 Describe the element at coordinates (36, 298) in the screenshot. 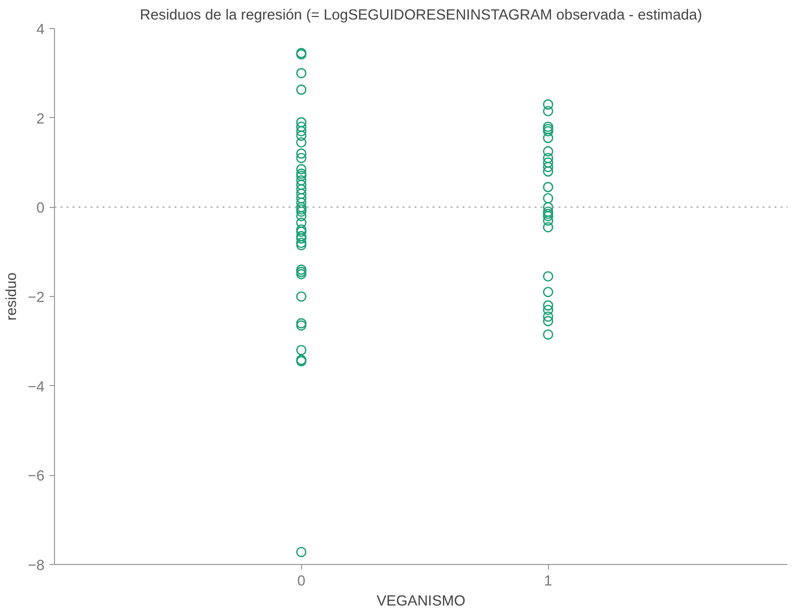

I see `y-tick-label: −2` at that location.